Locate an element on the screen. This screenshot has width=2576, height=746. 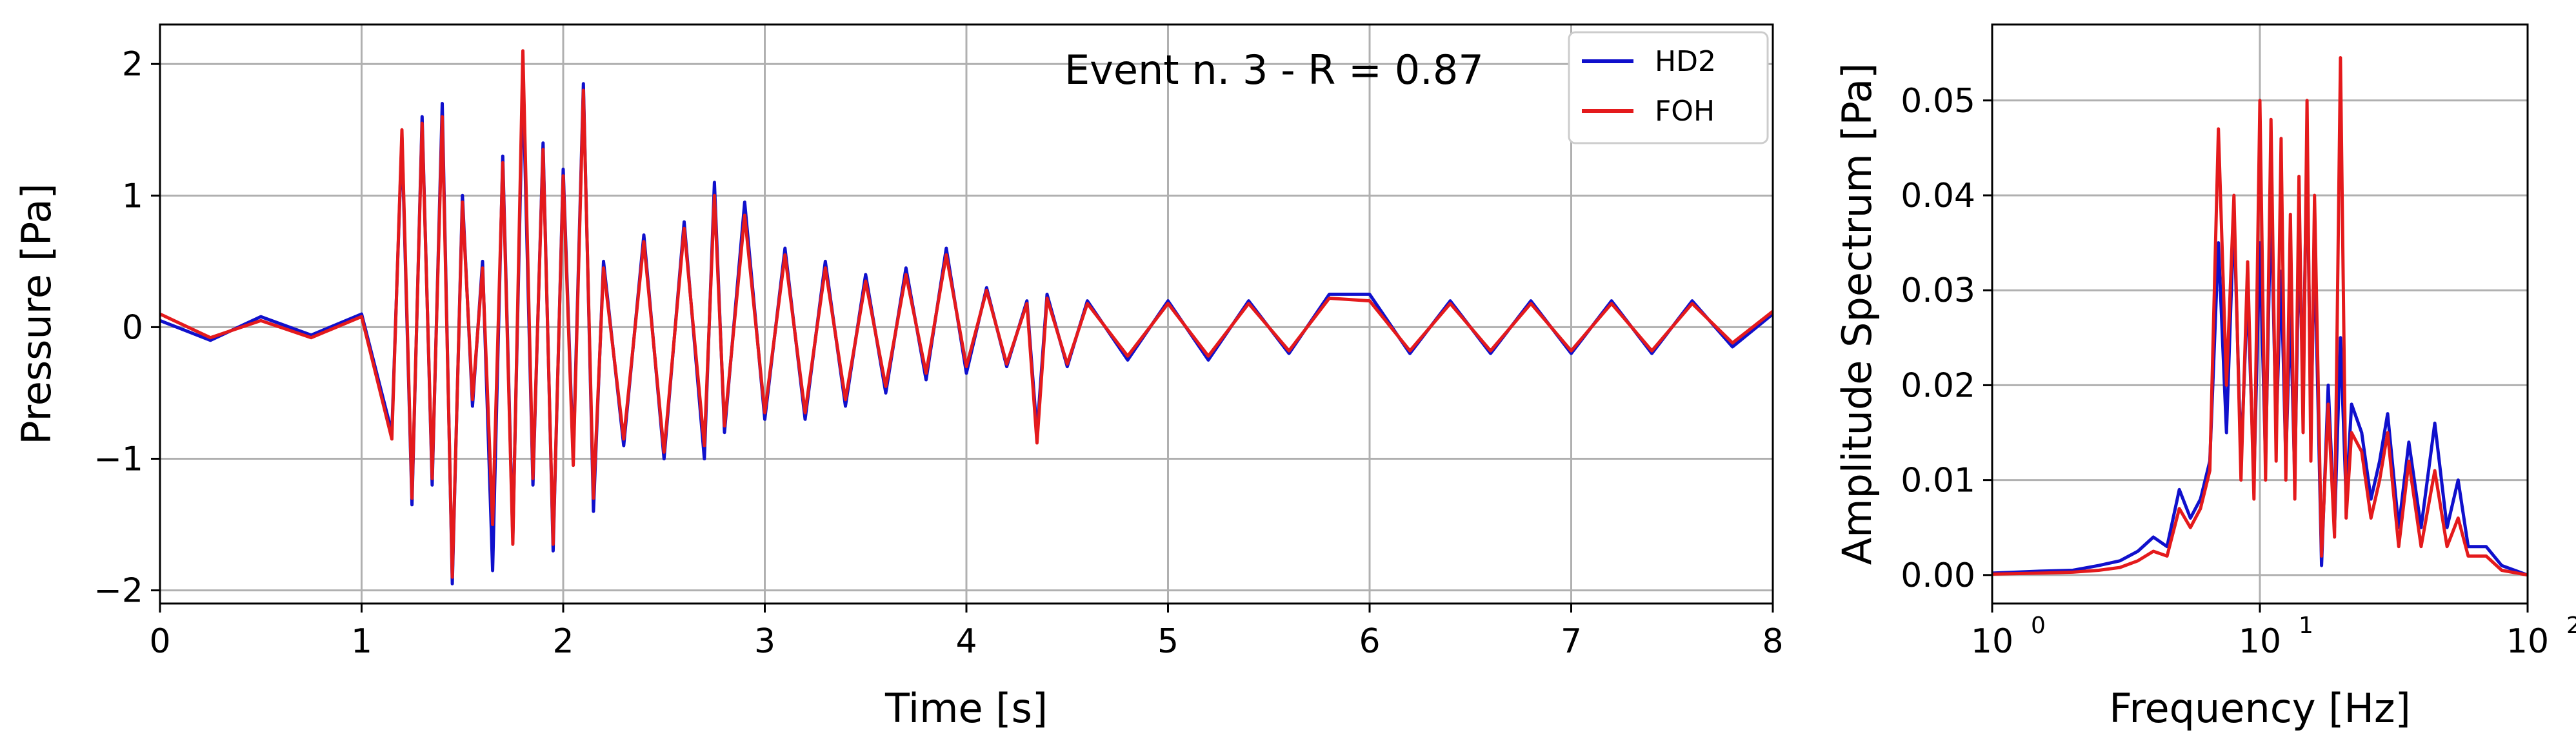
time-series-y-tick-label: −2 is located at coordinates (118, 591).